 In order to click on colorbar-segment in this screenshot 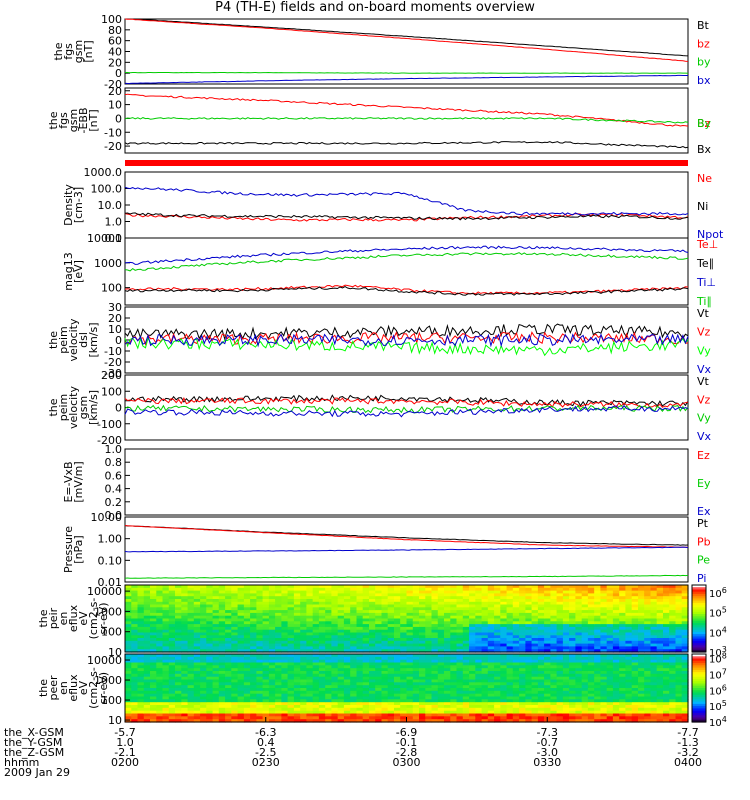, I will do `click(699, 620)`.